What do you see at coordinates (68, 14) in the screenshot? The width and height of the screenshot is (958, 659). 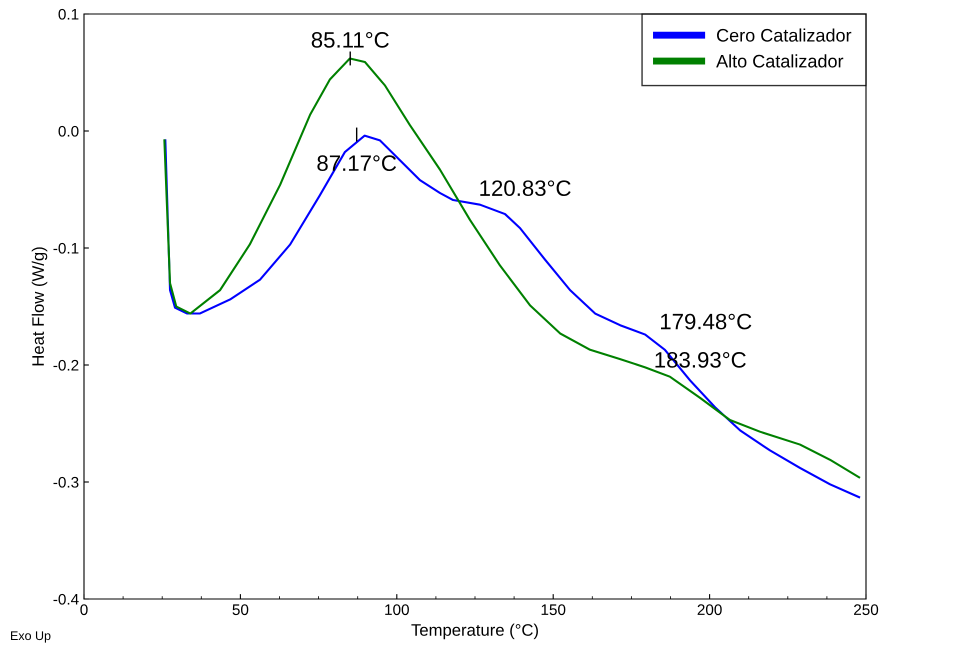 I see `y-tick-label: 0.1` at bounding box center [68, 14].